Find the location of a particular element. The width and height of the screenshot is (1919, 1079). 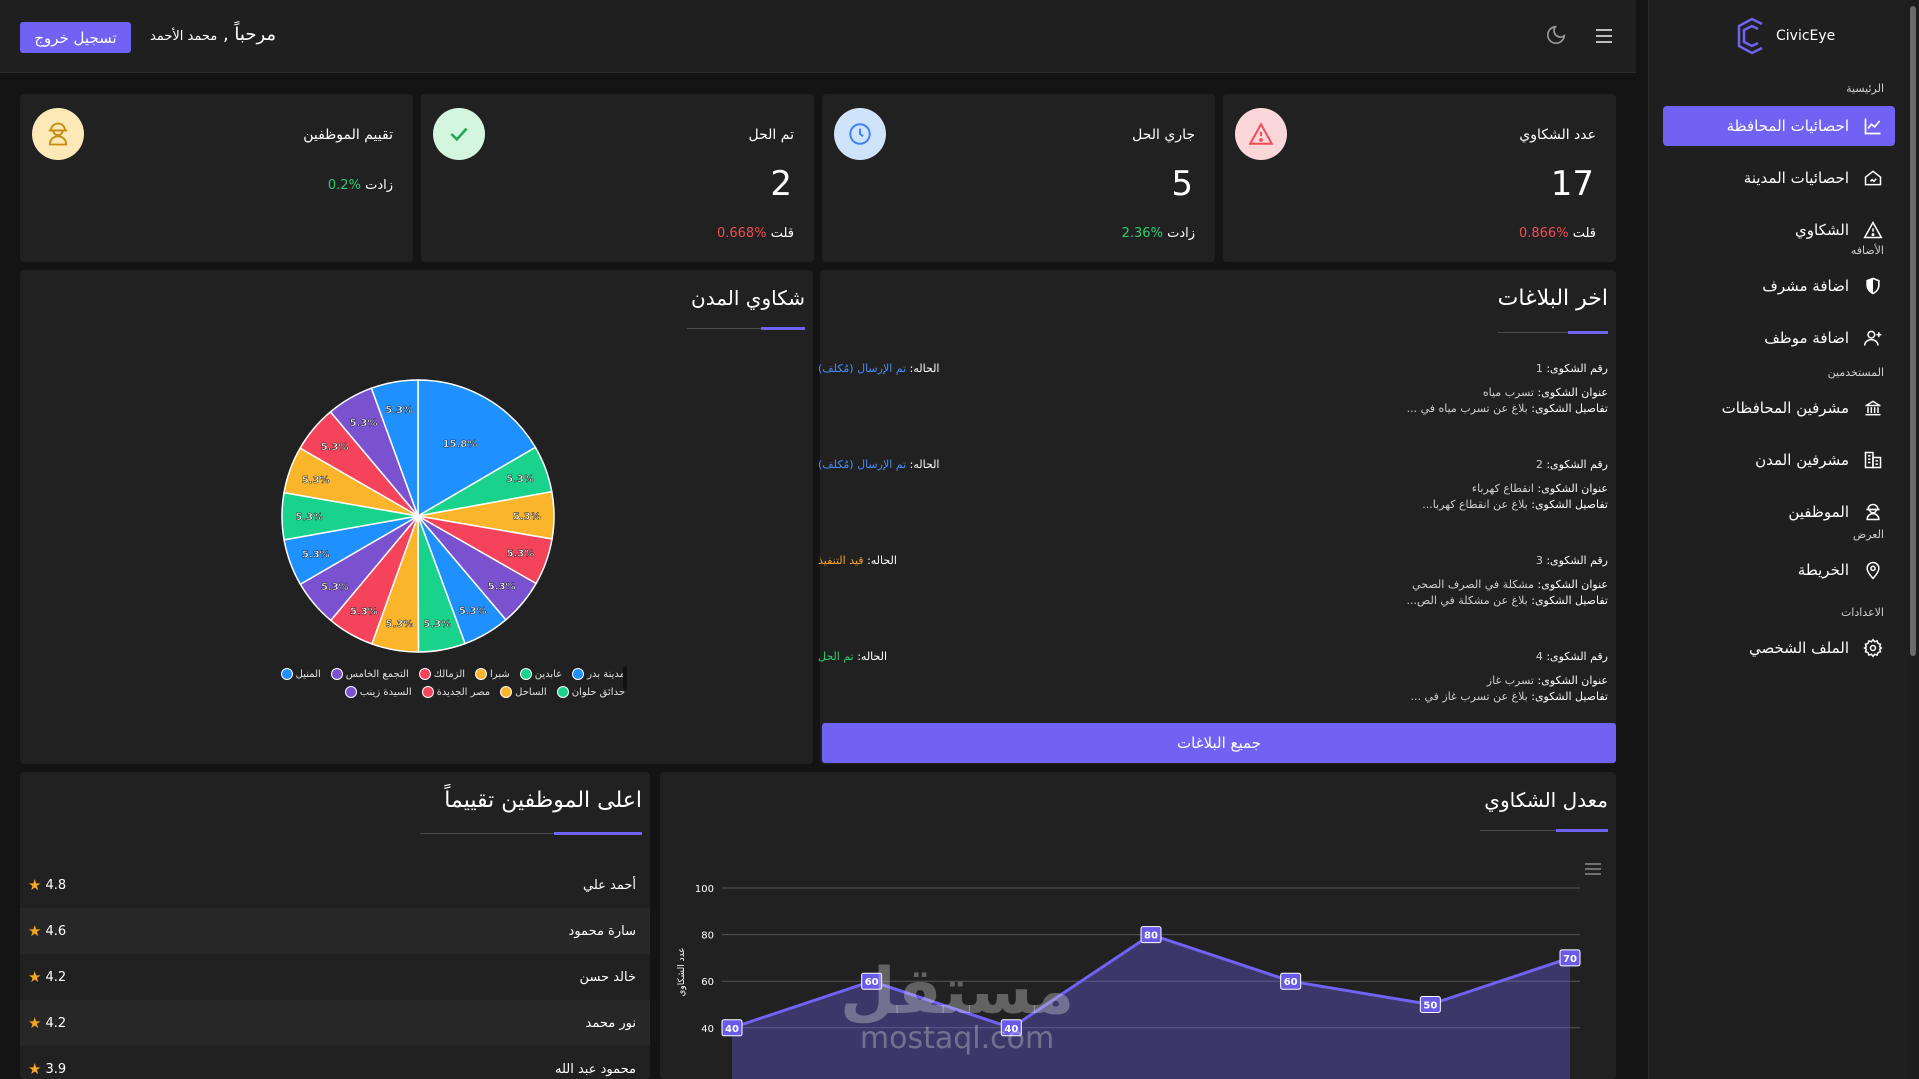

legend-item: السيدة زينب is located at coordinates (378, 692).